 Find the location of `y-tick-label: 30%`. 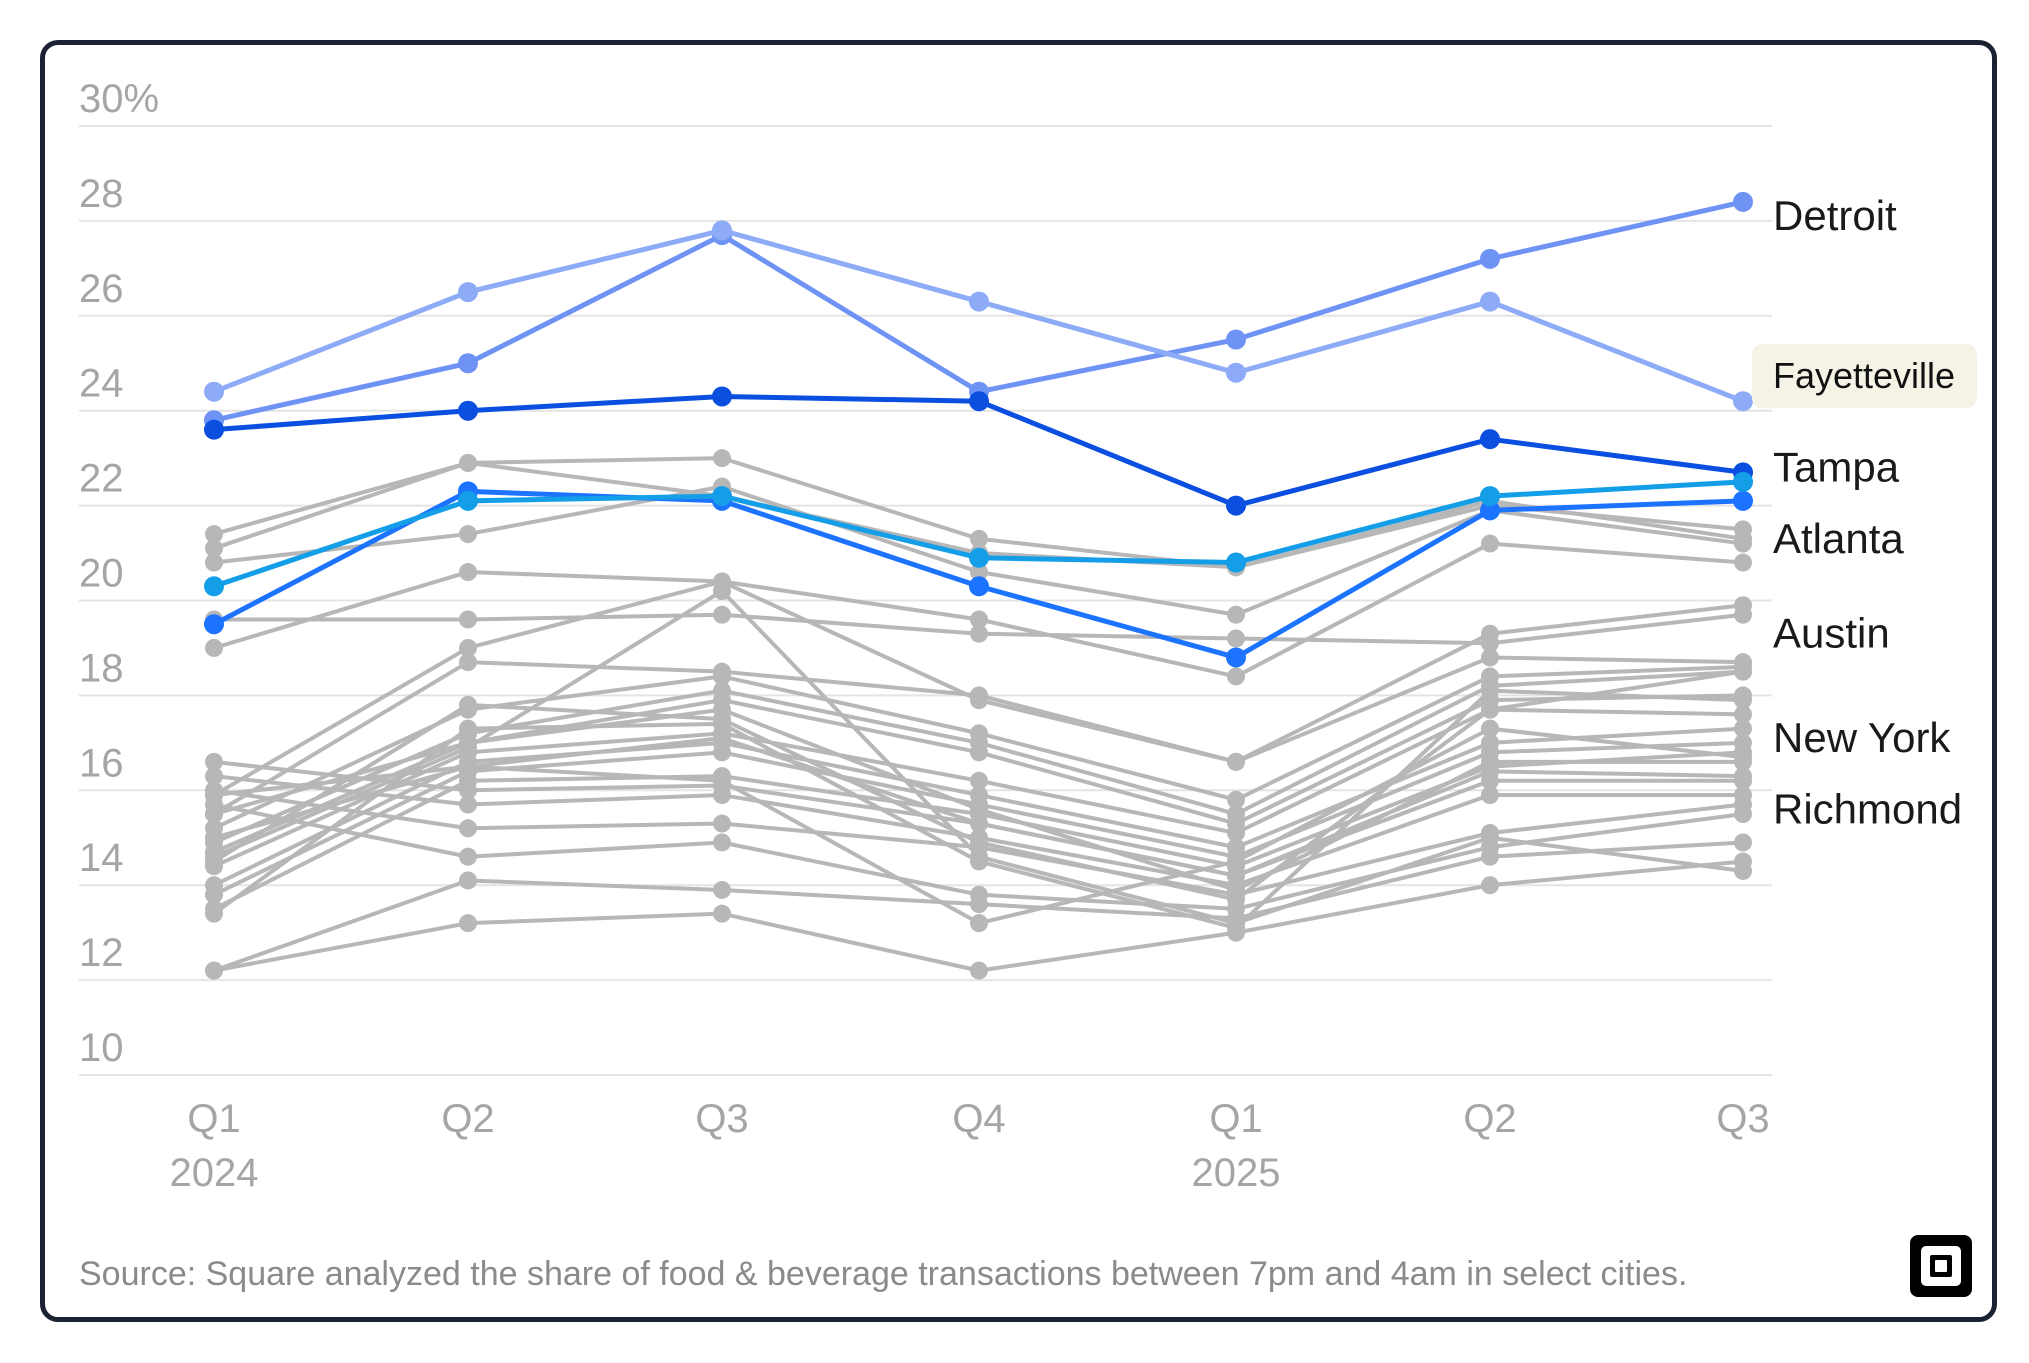

y-tick-label: 30% is located at coordinates (119, 99).